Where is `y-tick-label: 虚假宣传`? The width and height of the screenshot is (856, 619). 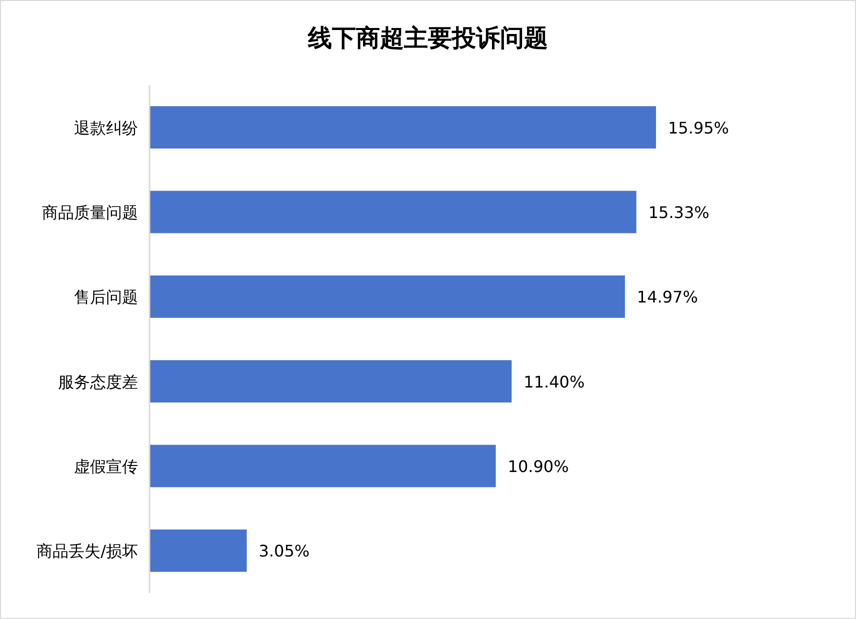
y-tick-label: 虚假宣传 is located at coordinates (106, 466).